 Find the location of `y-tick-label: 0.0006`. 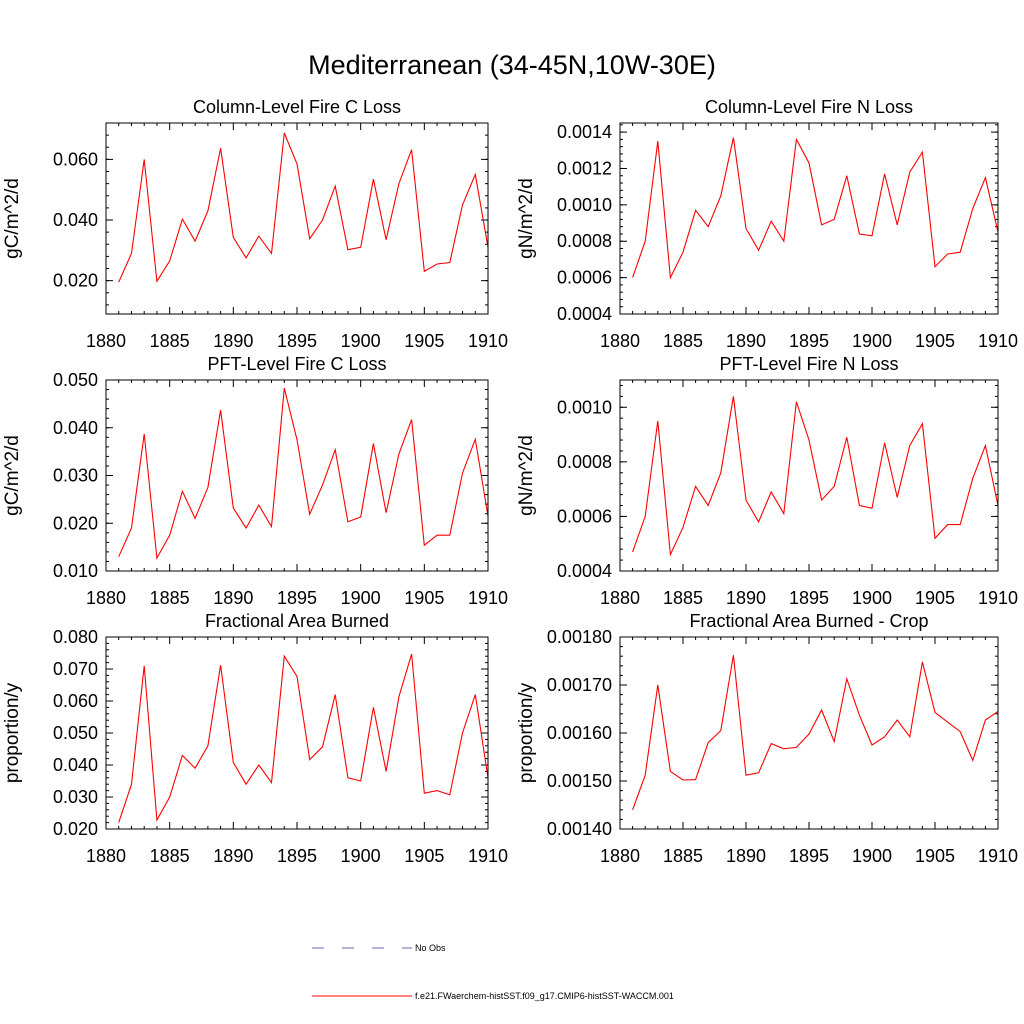

y-tick-label: 0.0006 is located at coordinates (584, 516).